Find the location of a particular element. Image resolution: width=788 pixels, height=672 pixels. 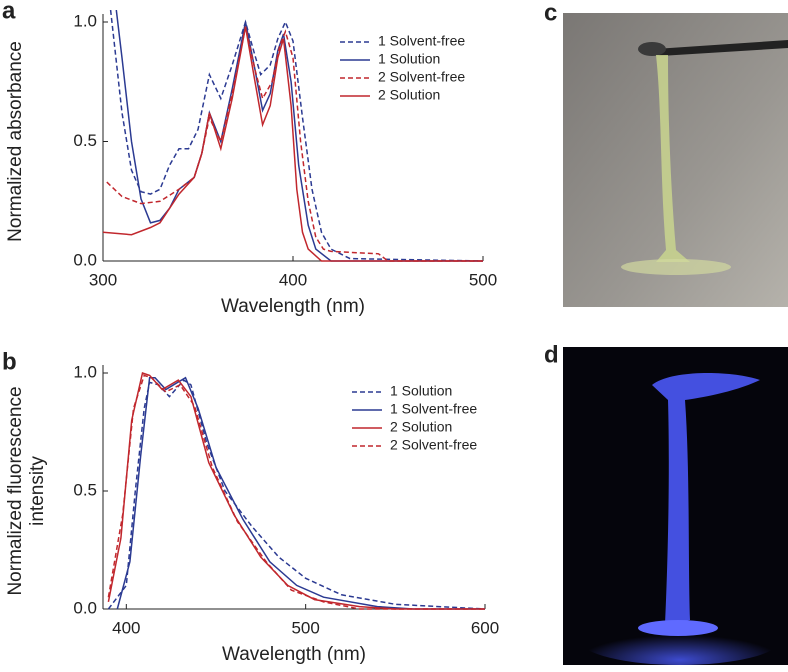

panel-label: b is located at coordinates (9, 361).